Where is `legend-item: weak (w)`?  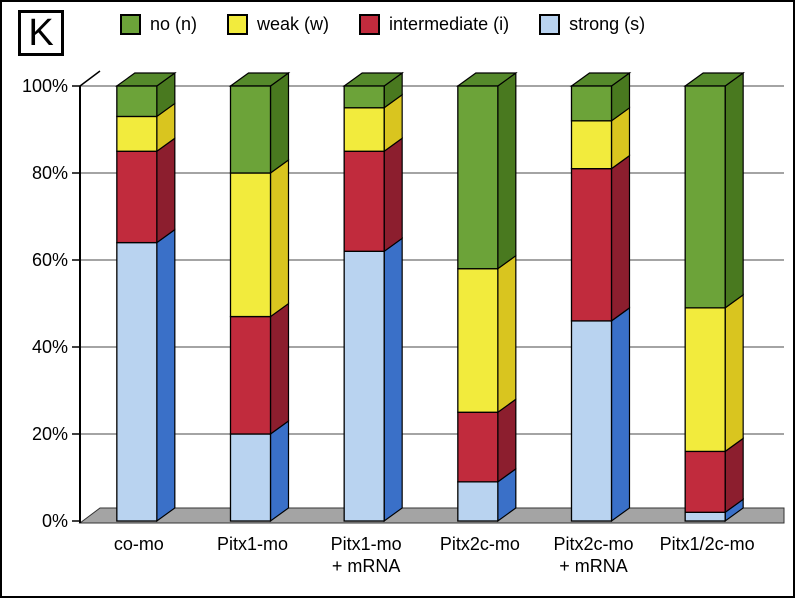
legend-item: weak (w) is located at coordinates (278, 24).